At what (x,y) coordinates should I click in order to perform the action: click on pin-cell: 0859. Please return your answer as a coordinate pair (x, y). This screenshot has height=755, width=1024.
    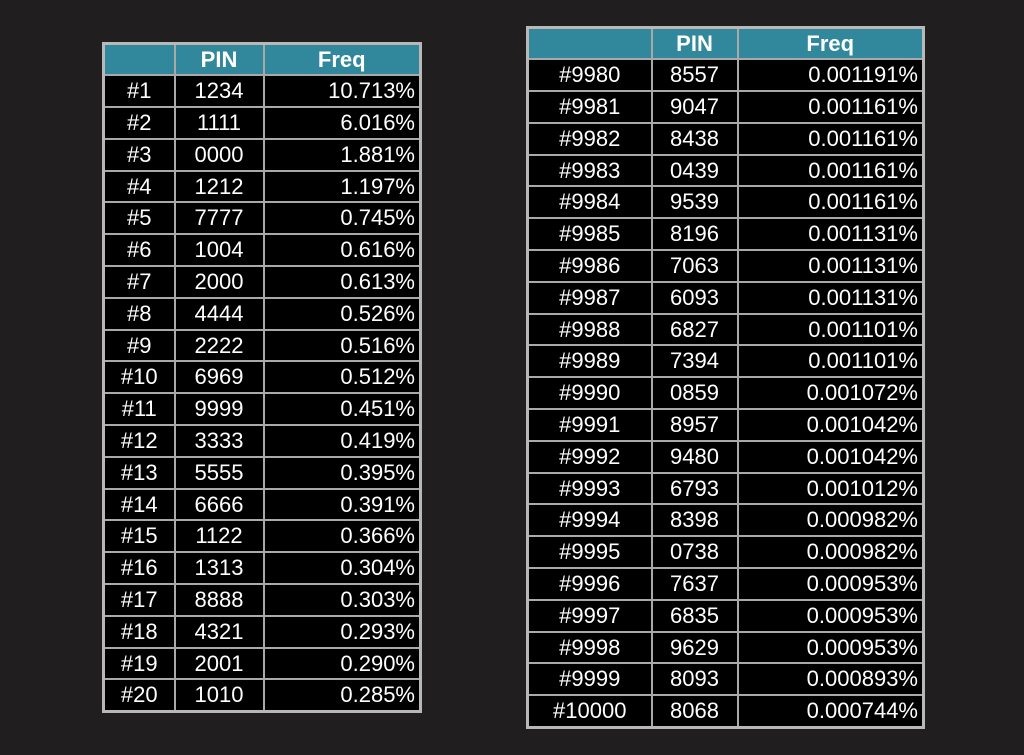
    Looking at the image, I should click on (694, 393).